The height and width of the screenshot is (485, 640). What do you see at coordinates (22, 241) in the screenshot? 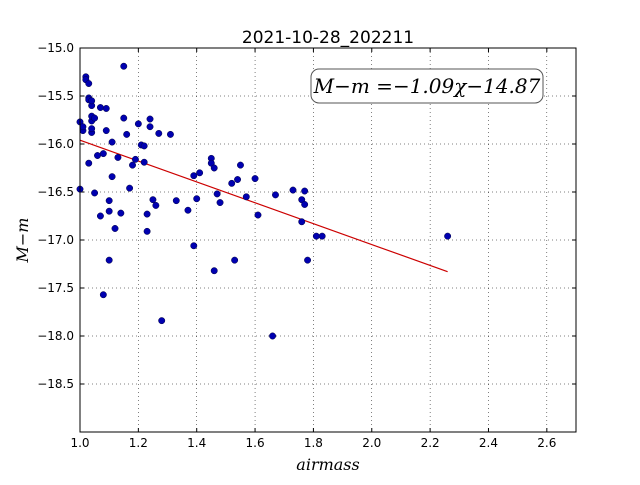
I see `y-axis-label: M−m` at bounding box center [22, 241].